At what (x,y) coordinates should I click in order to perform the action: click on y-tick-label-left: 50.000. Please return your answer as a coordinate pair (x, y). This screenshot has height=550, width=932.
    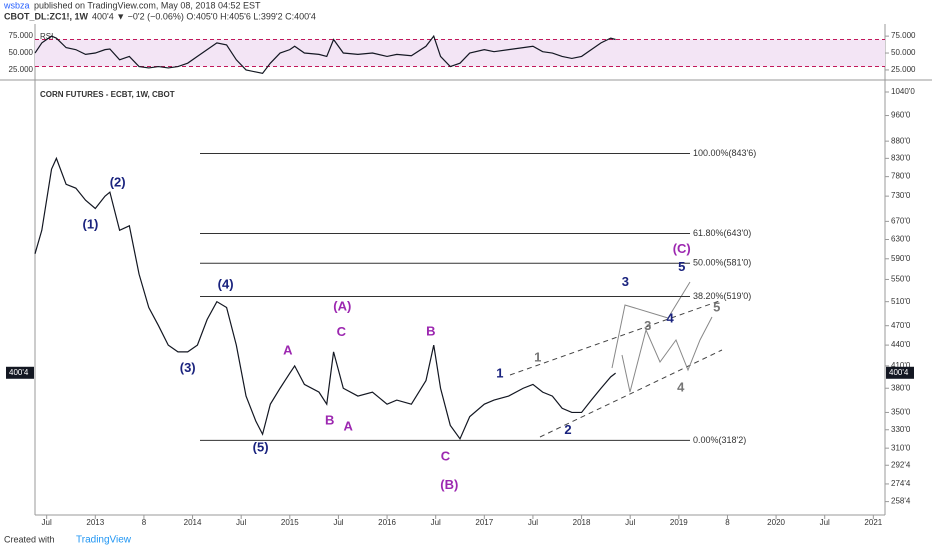
    Looking at the image, I should click on (21, 52).